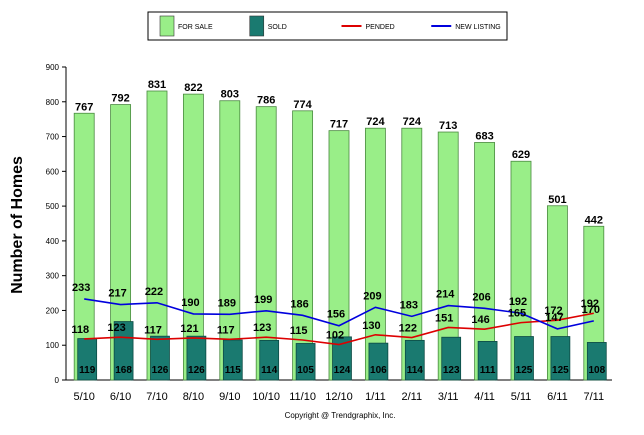 The height and width of the screenshot is (435, 644). What do you see at coordinates (518, 302) in the screenshot?
I see `new-listing-value-label: 192` at bounding box center [518, 302].